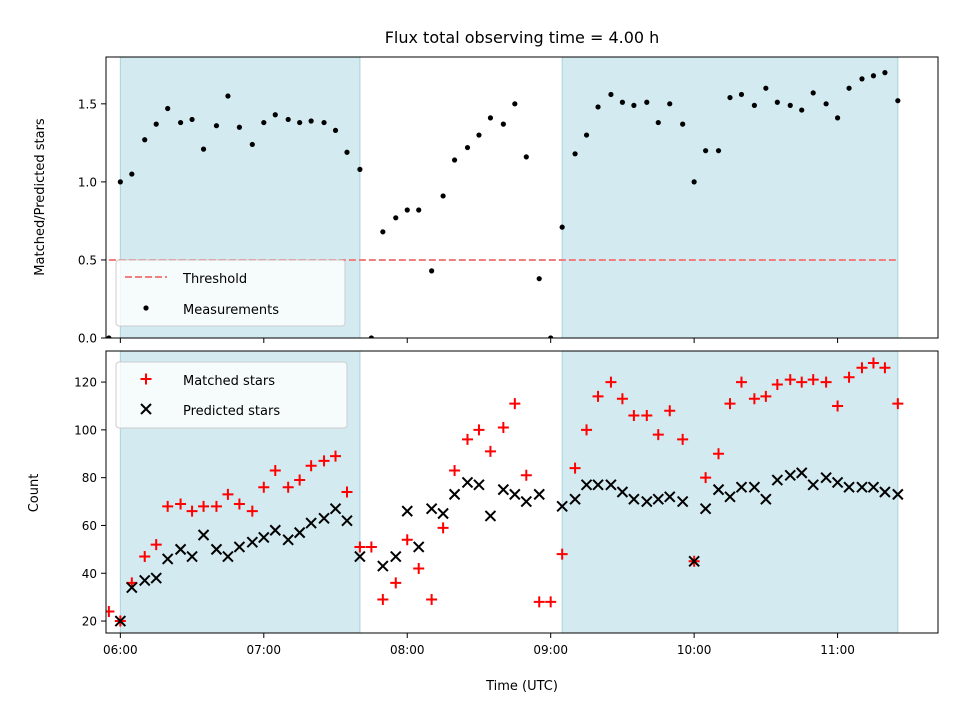 Image resolution: width=960 pixels, height=720 pixels. Describe the element at coordinates (34, 493) in the screenshot. I see `bottom-y-axis-label: Count` at that location.